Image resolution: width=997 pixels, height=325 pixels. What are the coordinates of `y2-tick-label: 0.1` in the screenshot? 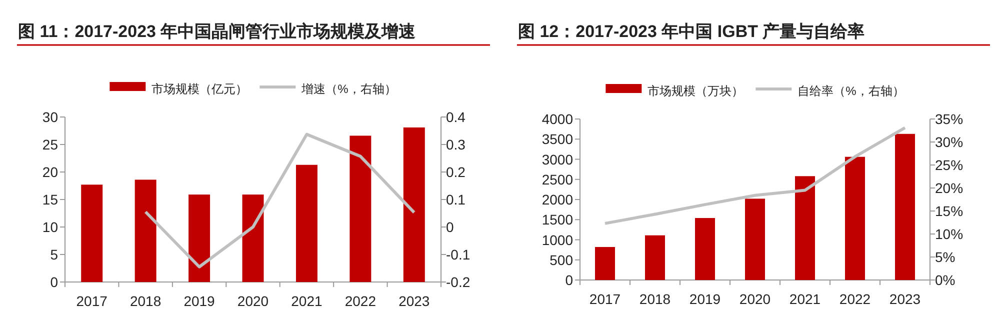 It's located at (456, 200).